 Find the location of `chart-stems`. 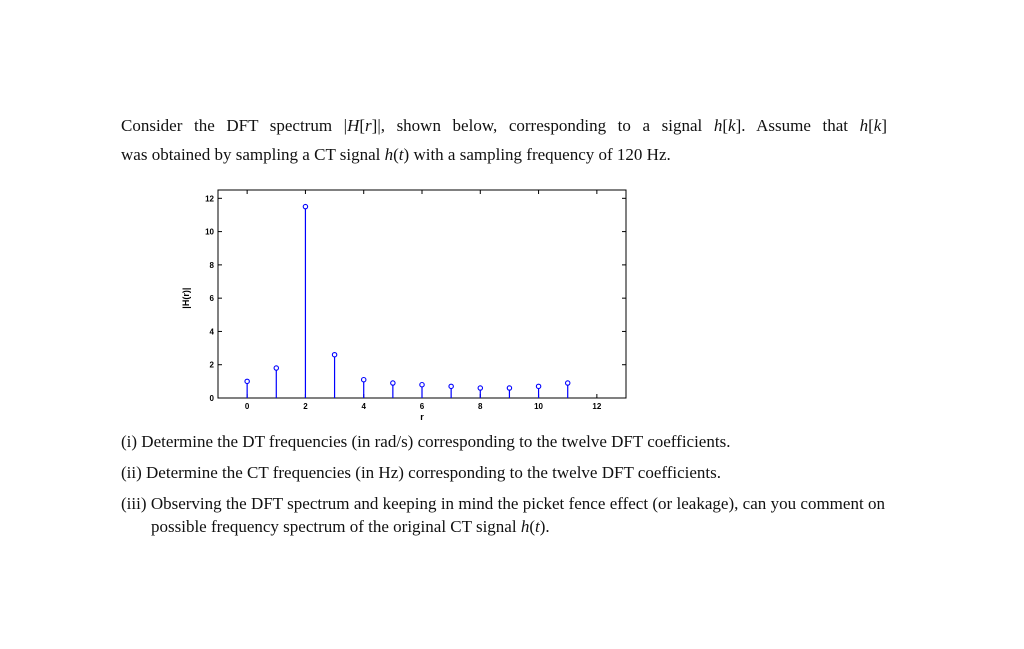

chart-stems is located at coordinates (407, 300).